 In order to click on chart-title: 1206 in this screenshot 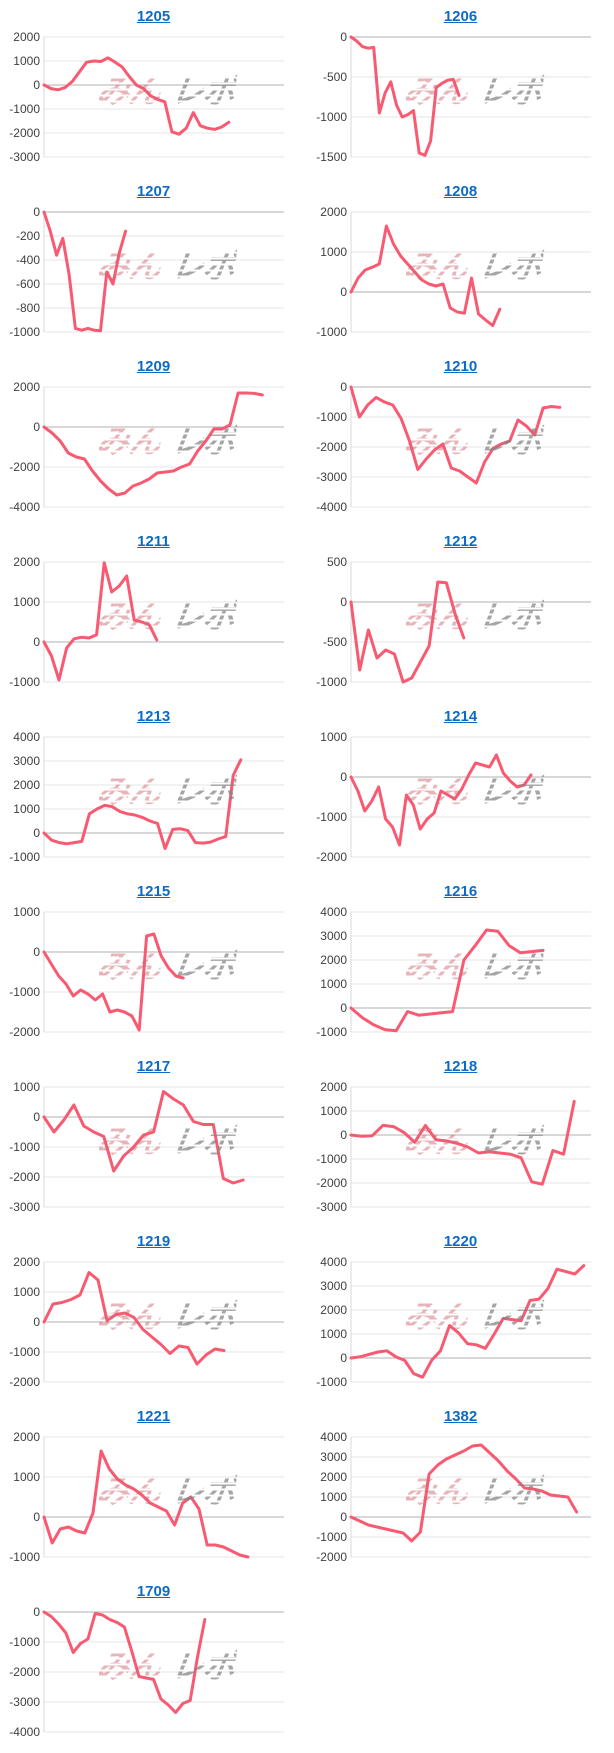, I will do `click(460, 16)`.